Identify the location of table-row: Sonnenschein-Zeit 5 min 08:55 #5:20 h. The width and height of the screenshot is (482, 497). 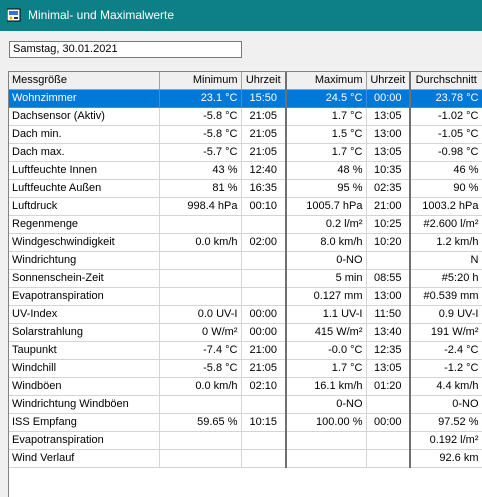
(245, 278).